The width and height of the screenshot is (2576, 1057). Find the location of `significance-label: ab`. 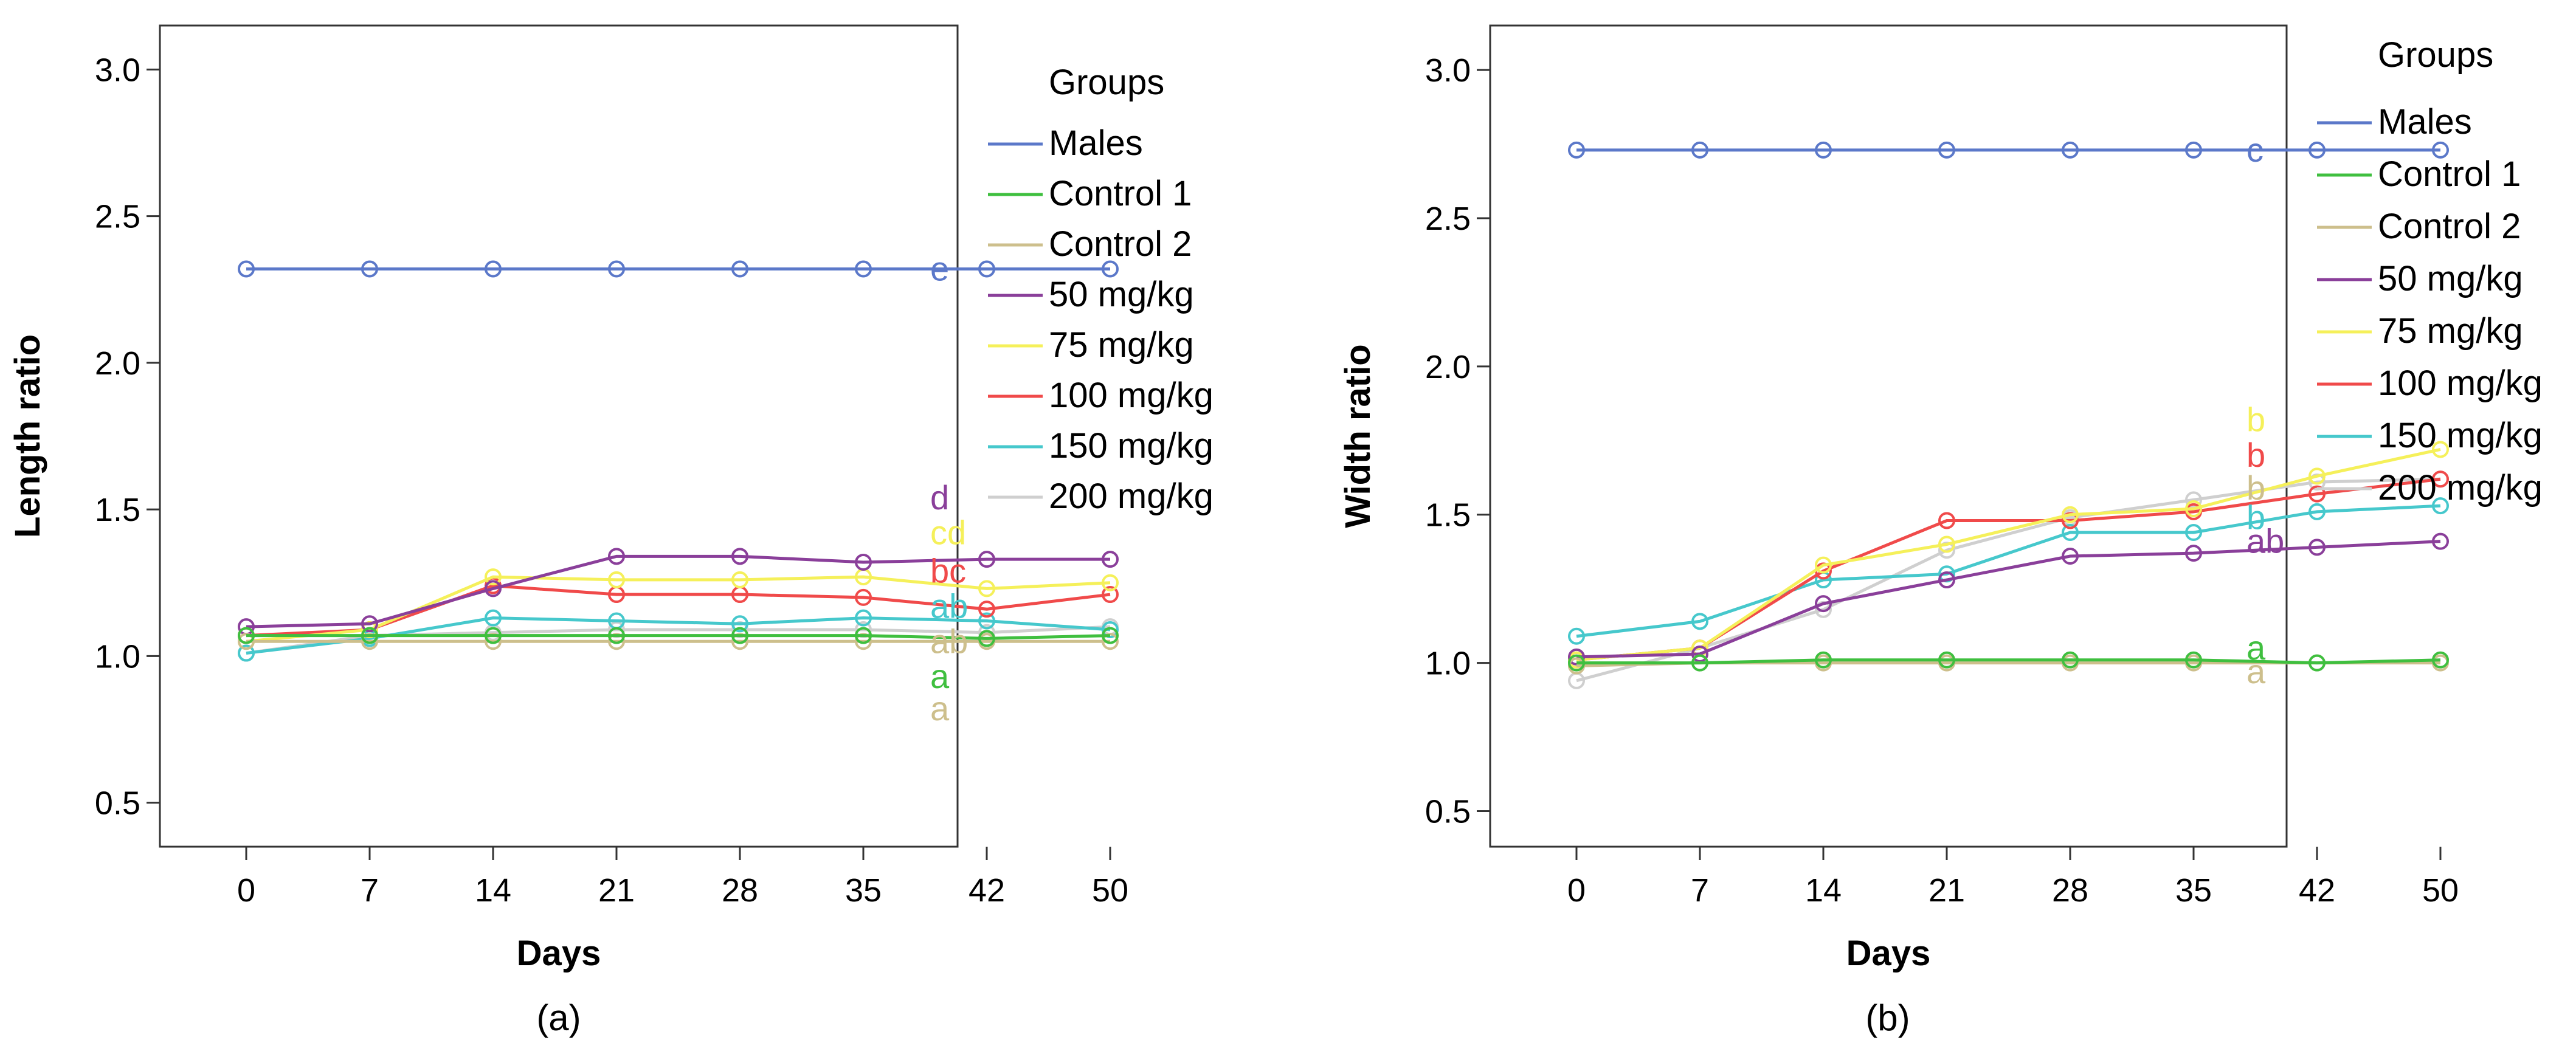

significance-label: ab is located at coordinates (949, 606).